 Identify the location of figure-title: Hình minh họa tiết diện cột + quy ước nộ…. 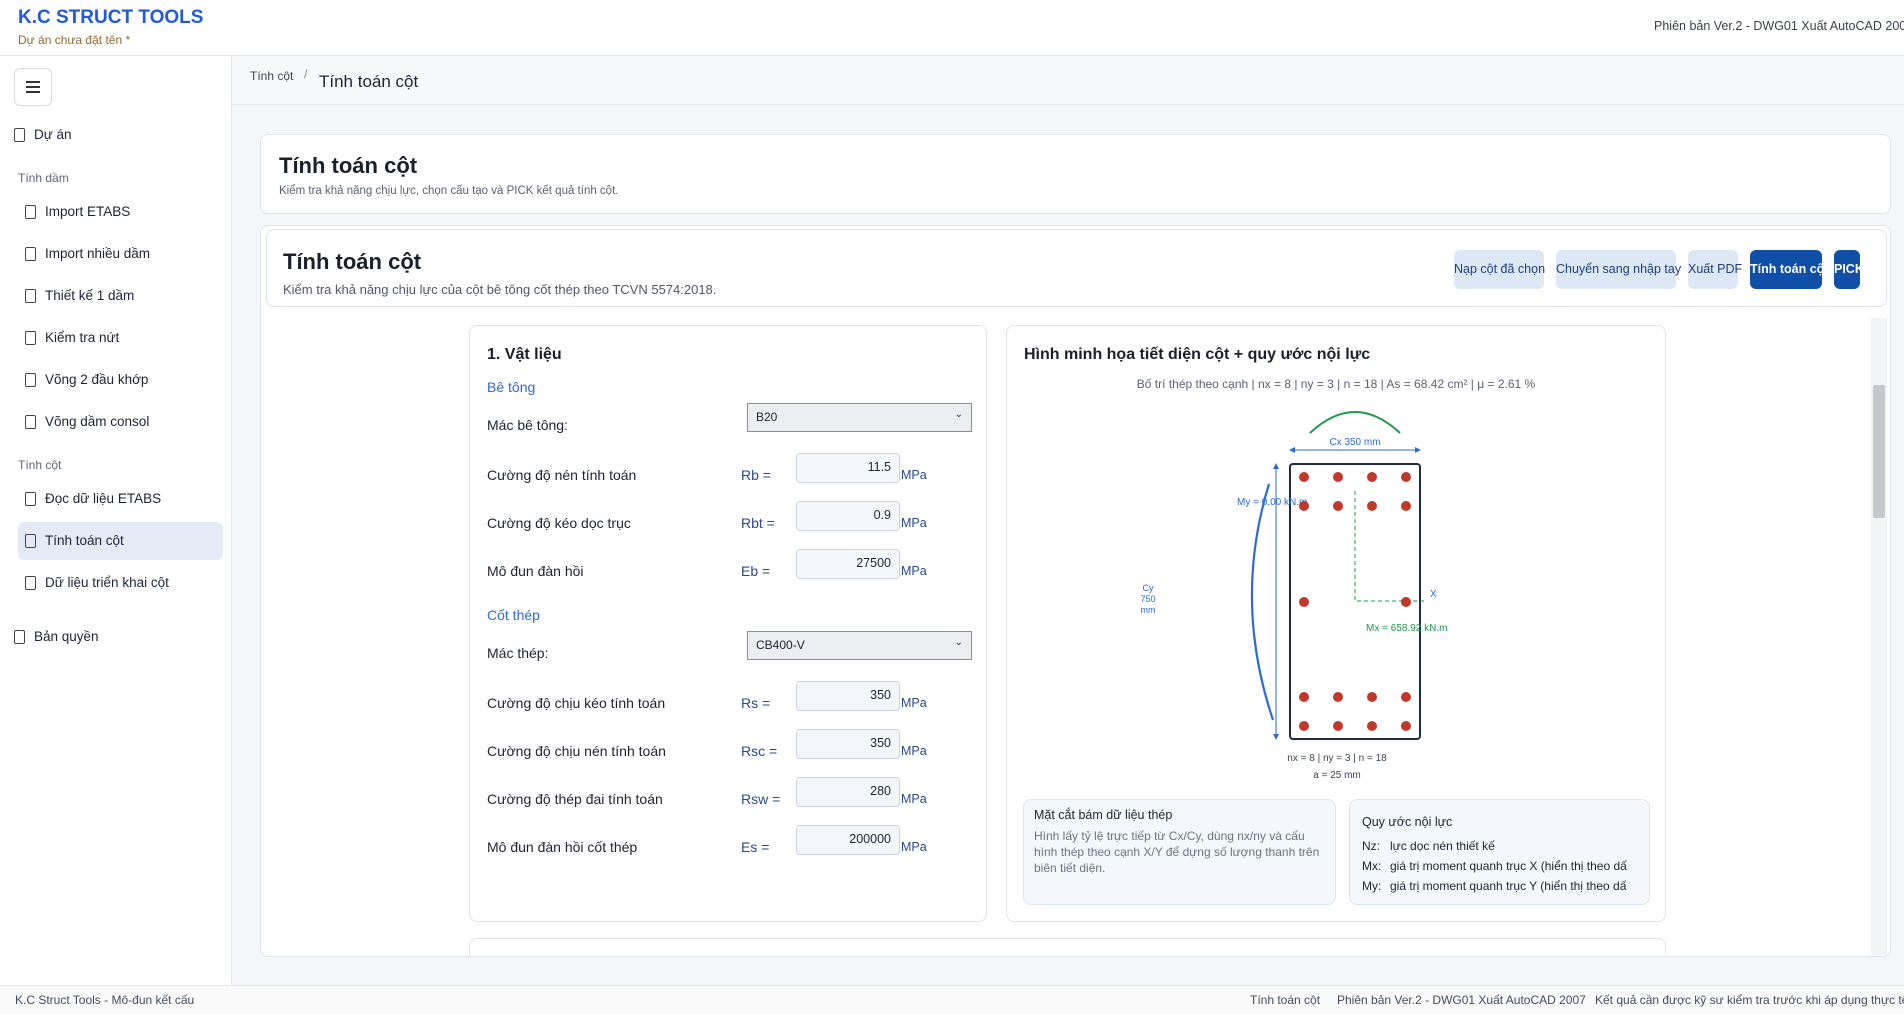
(1197, 354).